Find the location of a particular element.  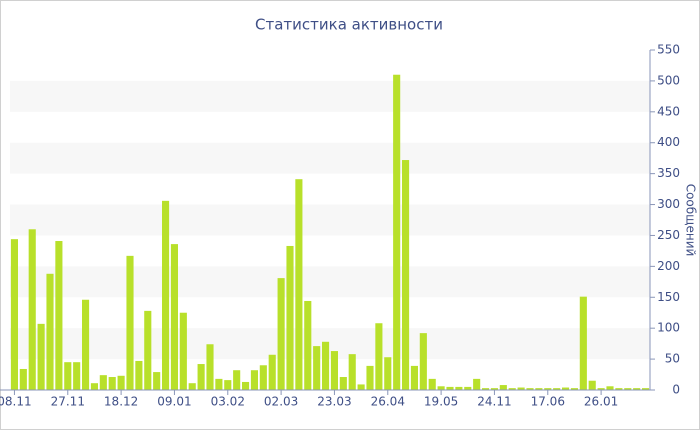

y-tick-label: 50 is located at coordinates (672, 359).